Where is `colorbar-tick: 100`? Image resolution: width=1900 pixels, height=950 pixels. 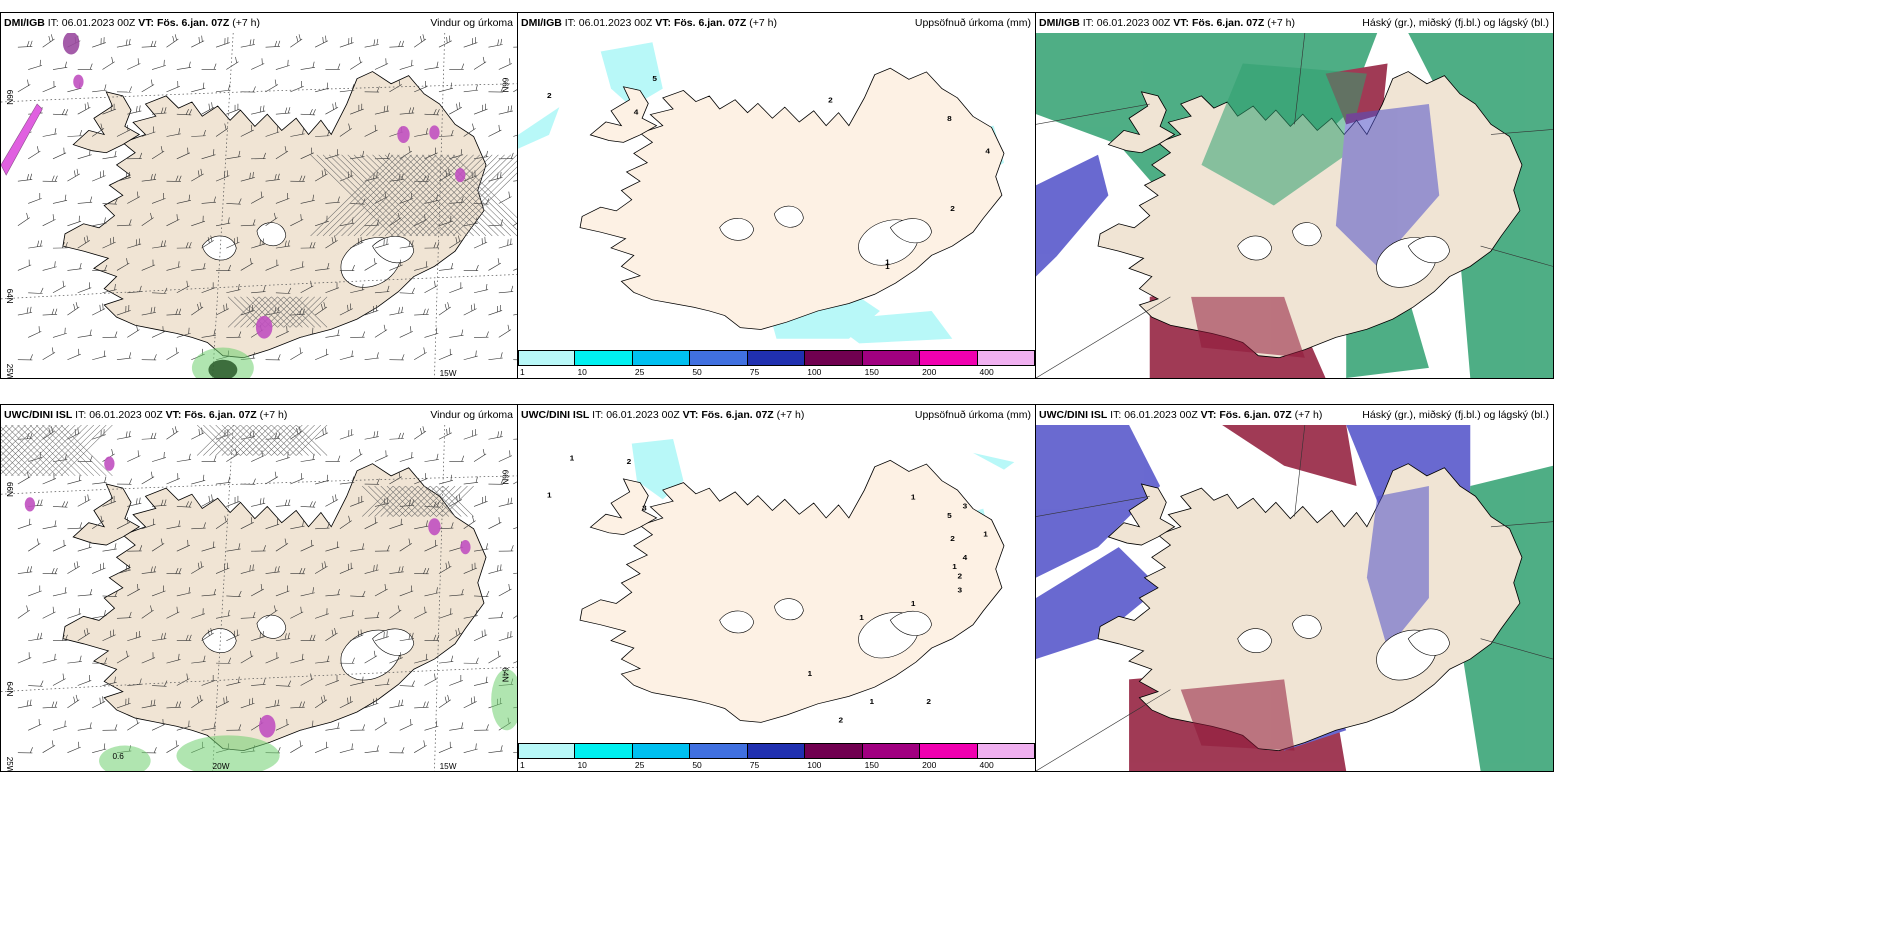 colorbar-tick: 100 is located at coordinates (814, 765).